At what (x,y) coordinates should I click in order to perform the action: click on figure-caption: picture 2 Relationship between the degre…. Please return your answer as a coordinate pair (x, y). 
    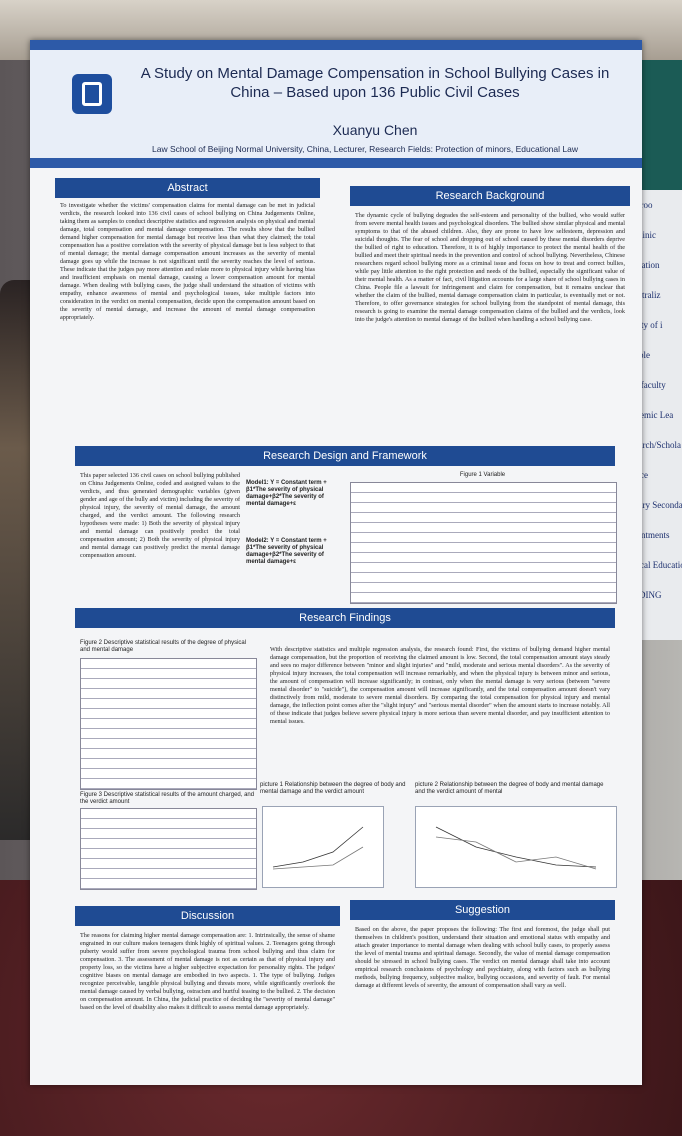
    Looking at the image, I should click on (509, 788).